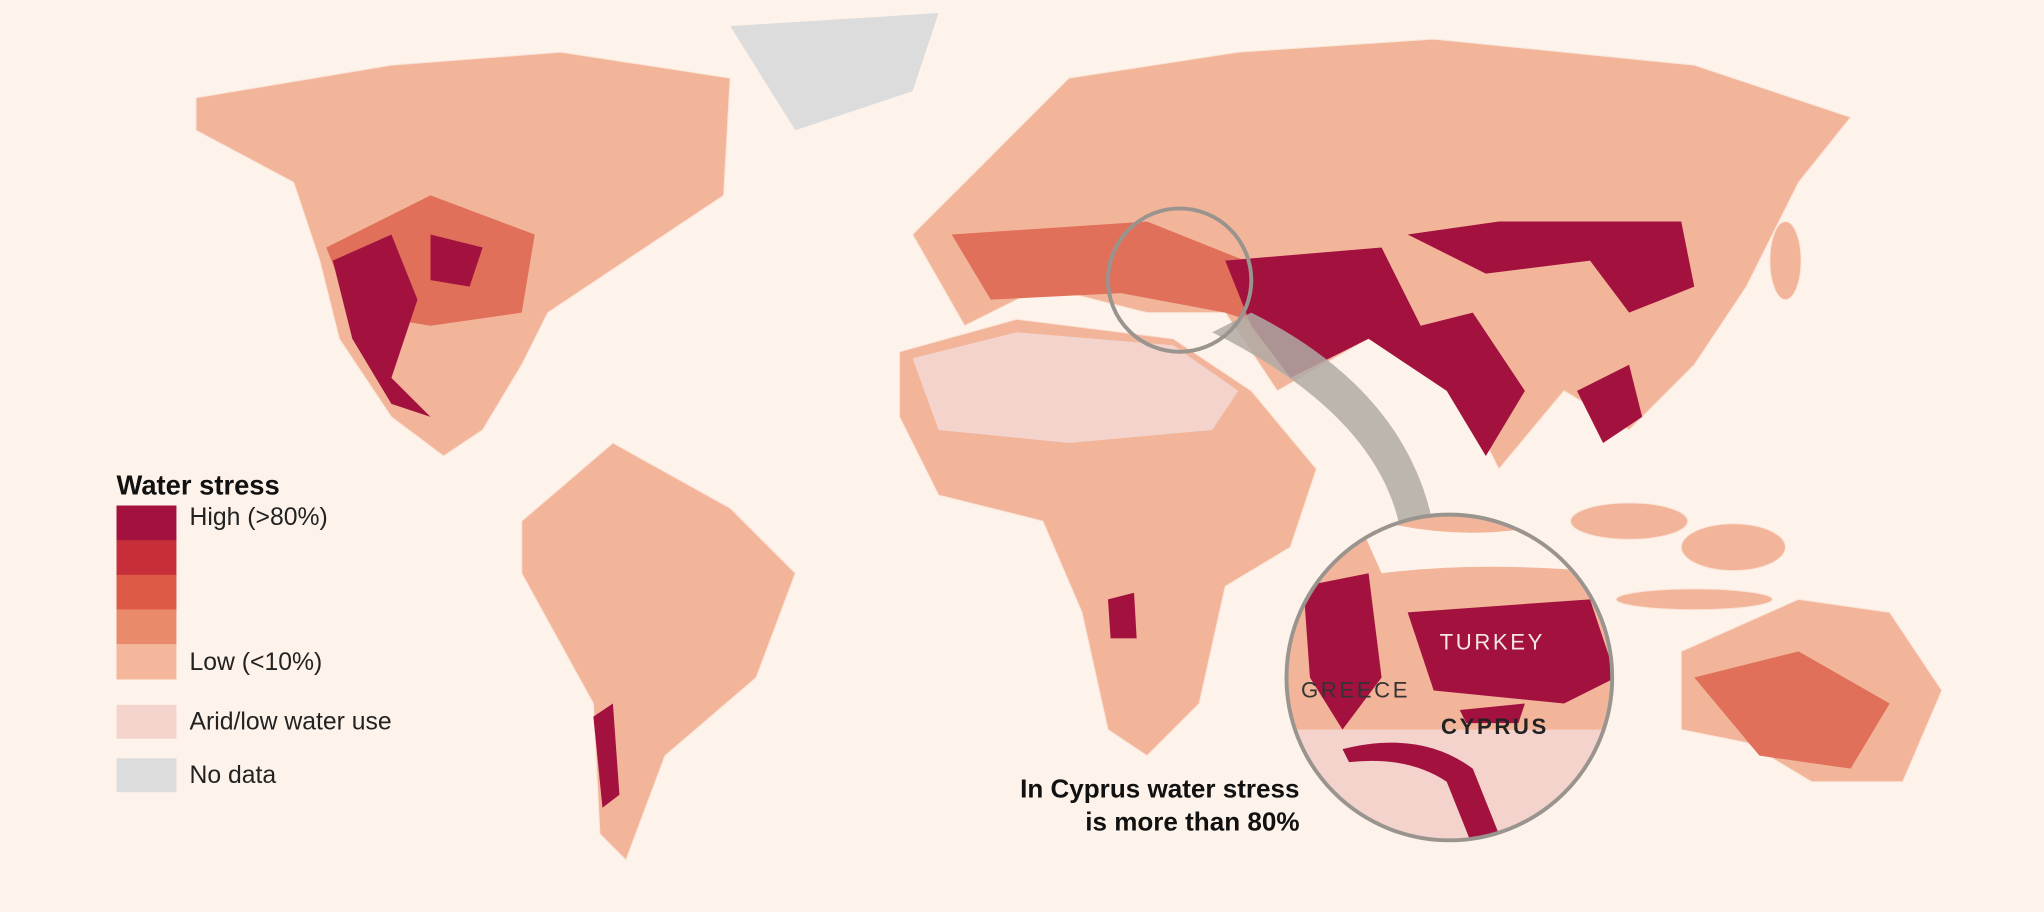  I want to click on zoom-inset, so click(1449, 677).